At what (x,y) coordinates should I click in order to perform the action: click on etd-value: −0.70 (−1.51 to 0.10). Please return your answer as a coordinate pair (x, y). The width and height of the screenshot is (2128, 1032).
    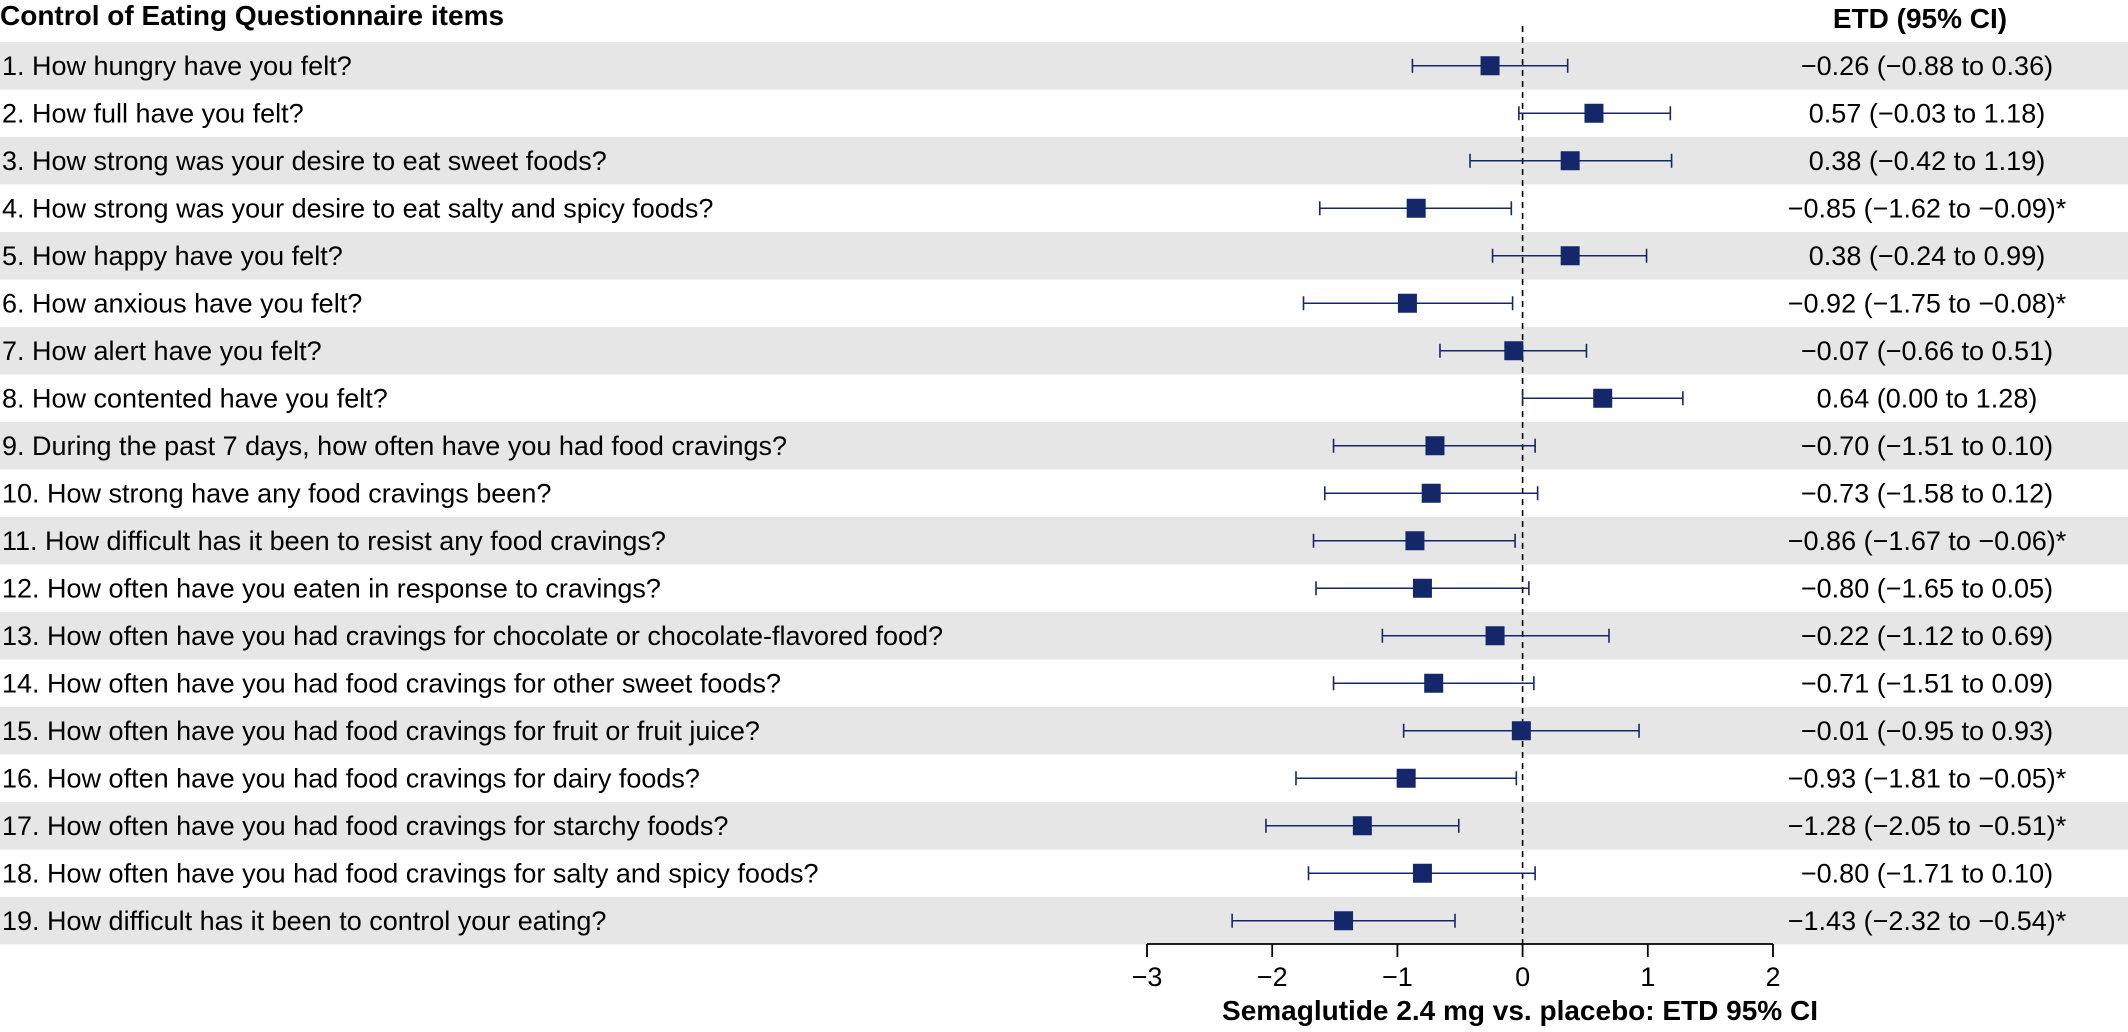
    Looking at the image, I should click on (1927, 446).